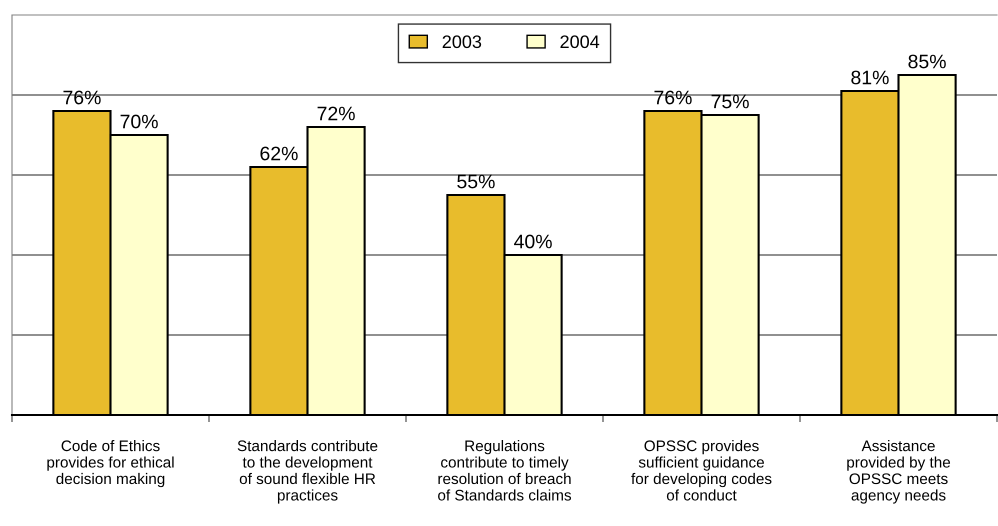  What do you see at coordinates (533, 241) in the screenshot?
I see `data-label: 40%` at bounding box center [533, 241].